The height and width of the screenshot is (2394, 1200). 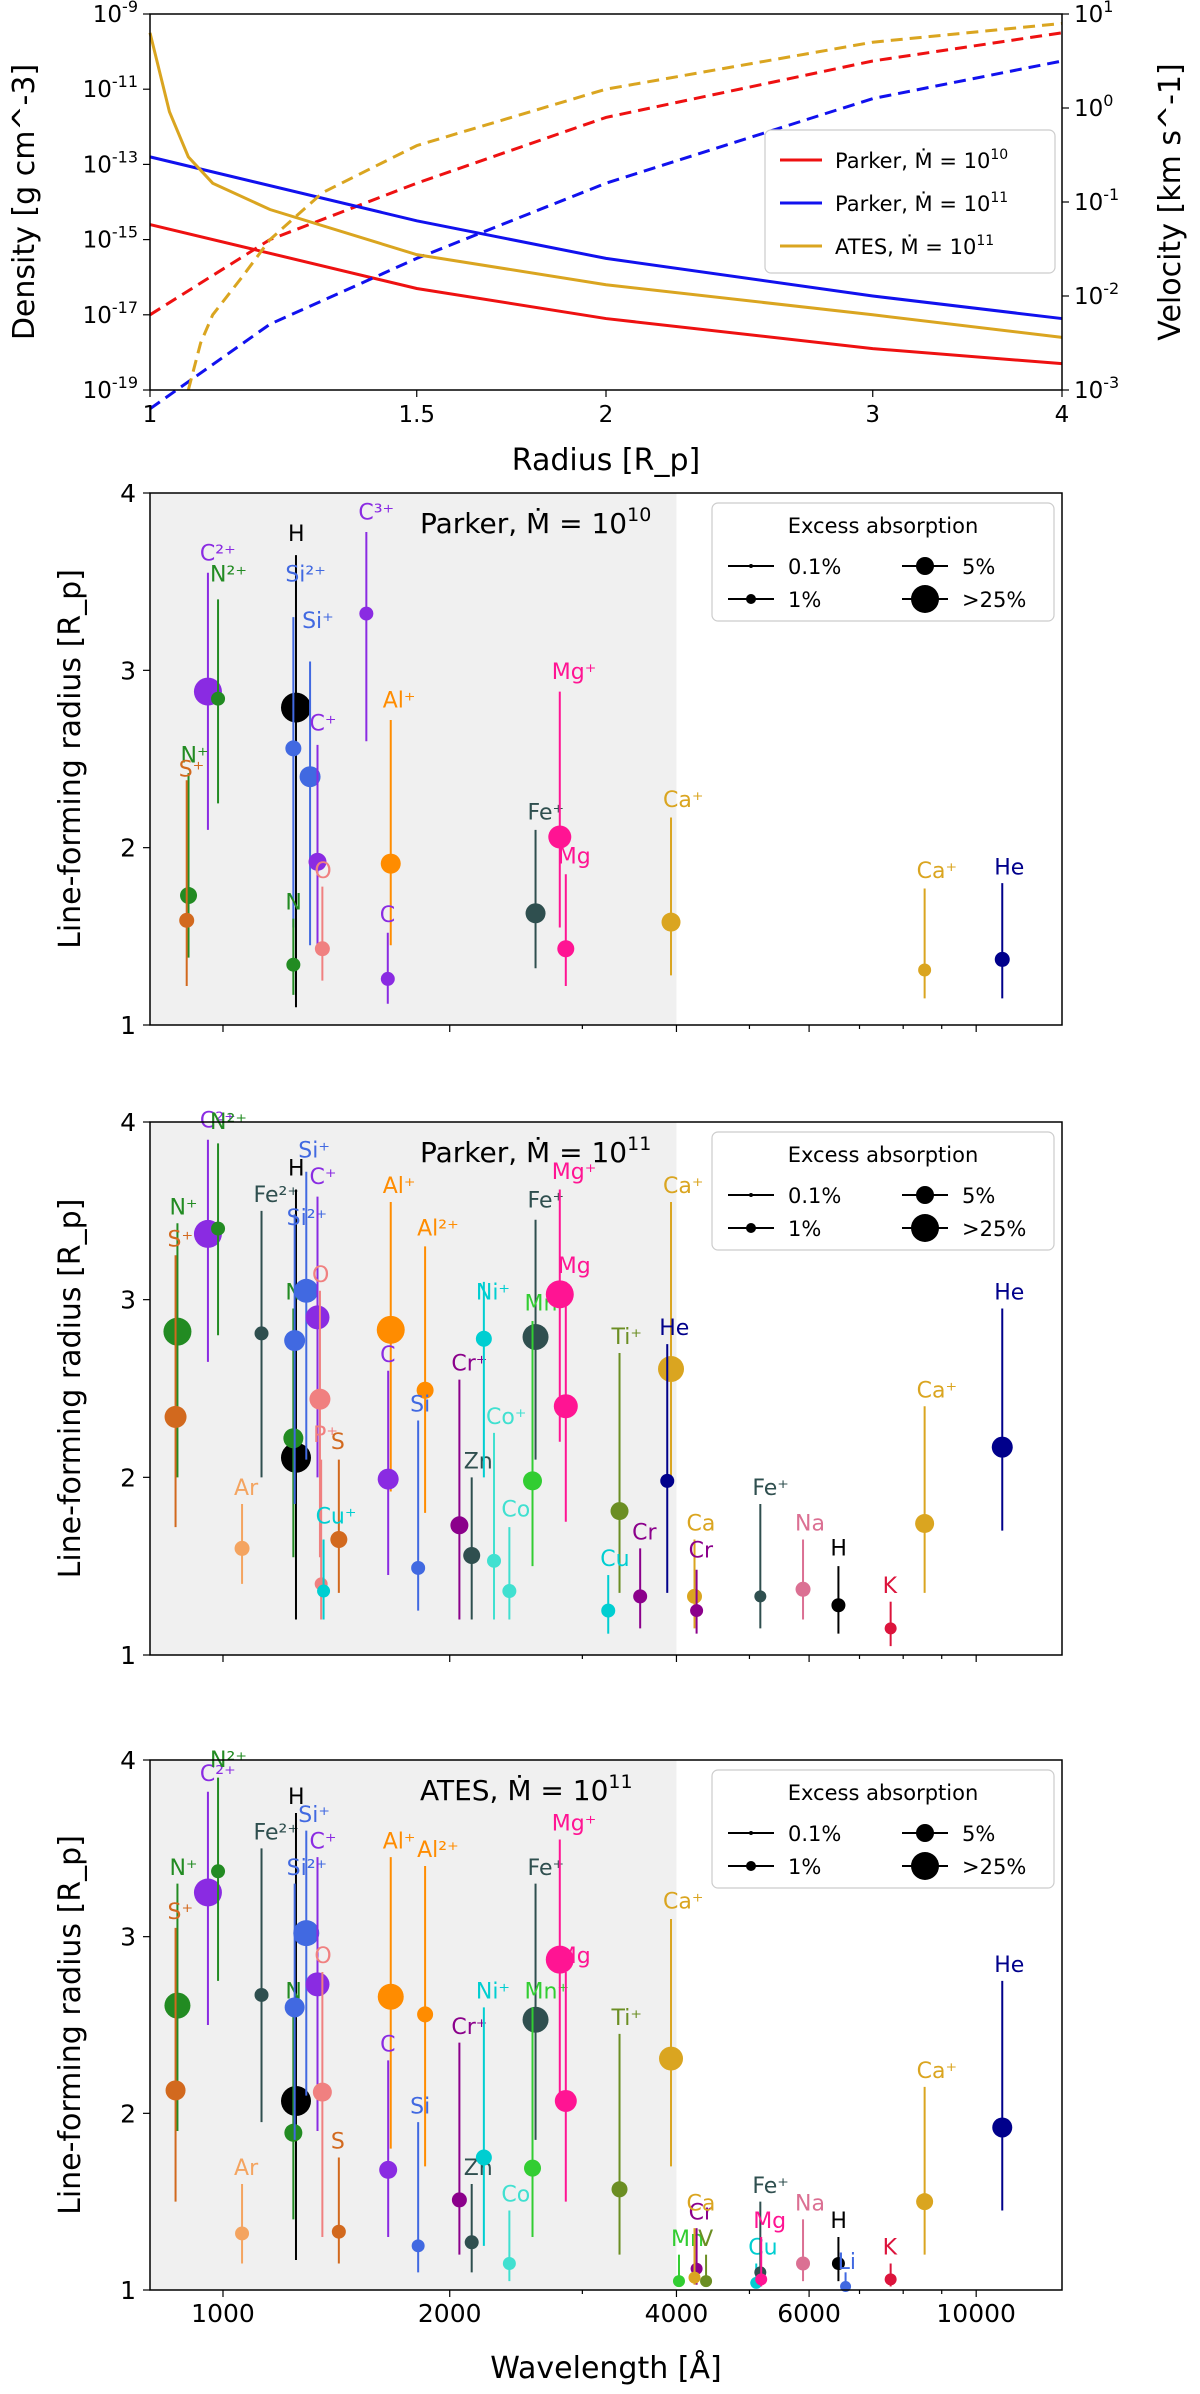 What do you see at coordinates (296, 1797) in the screenshot?
I see `species-label: H` at bounding box center [296, 1797].